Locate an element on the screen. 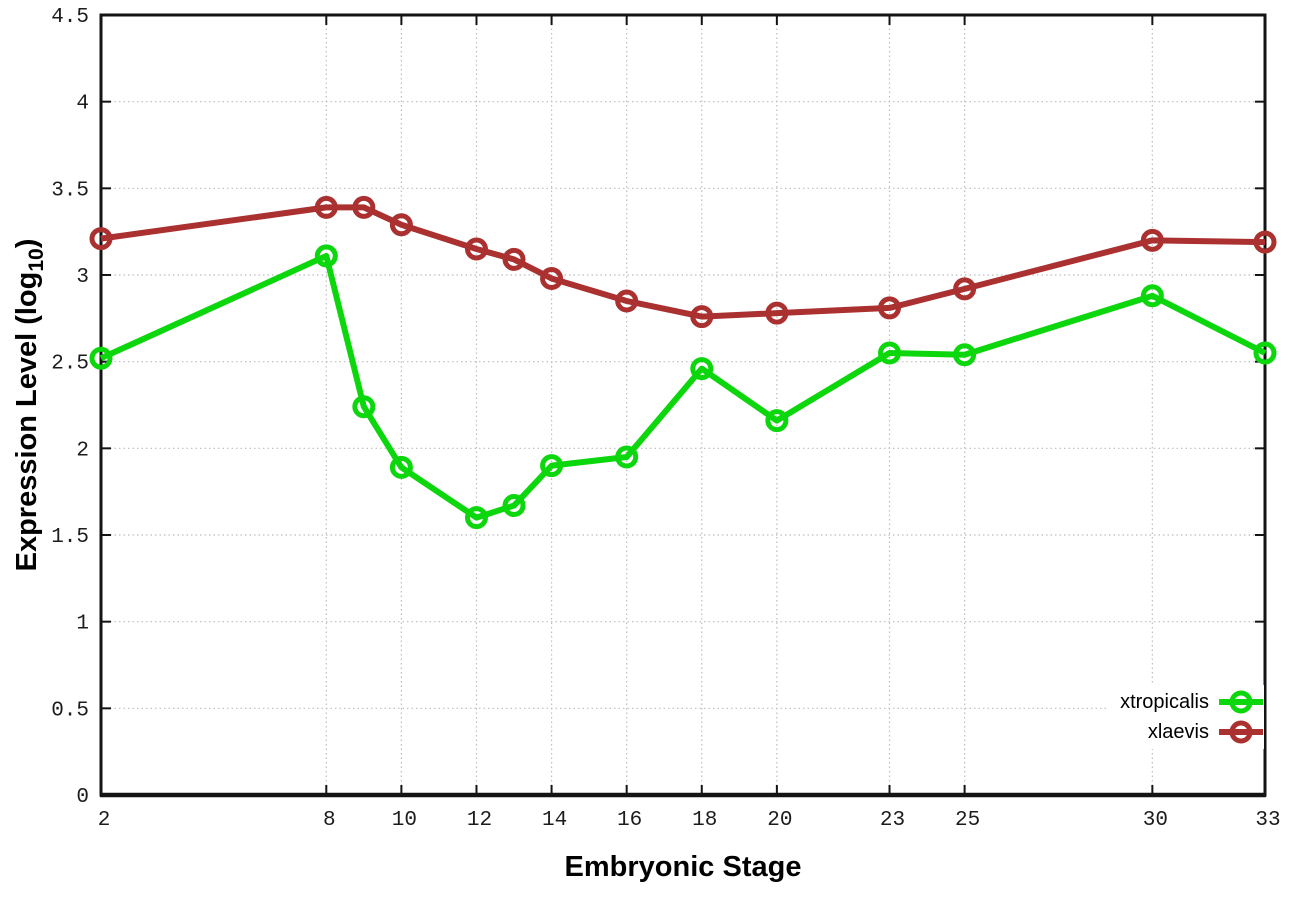 The image size is (1296, 907). legend-marker-xtropicalis is located at coordinates (1241, 702).